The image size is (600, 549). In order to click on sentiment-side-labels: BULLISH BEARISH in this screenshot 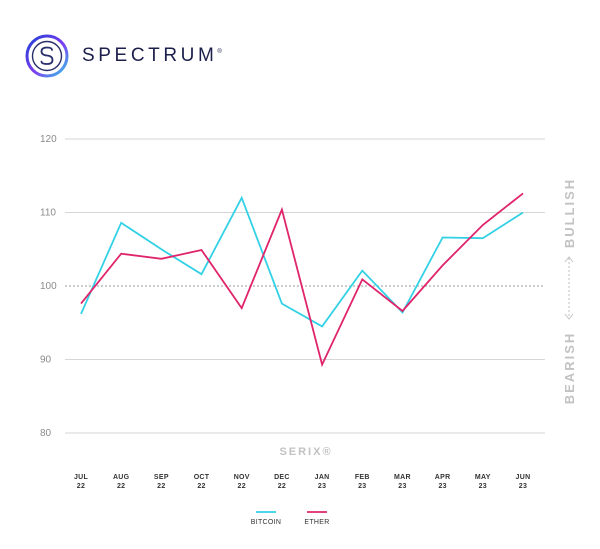, I will do `click(569, 291)`.